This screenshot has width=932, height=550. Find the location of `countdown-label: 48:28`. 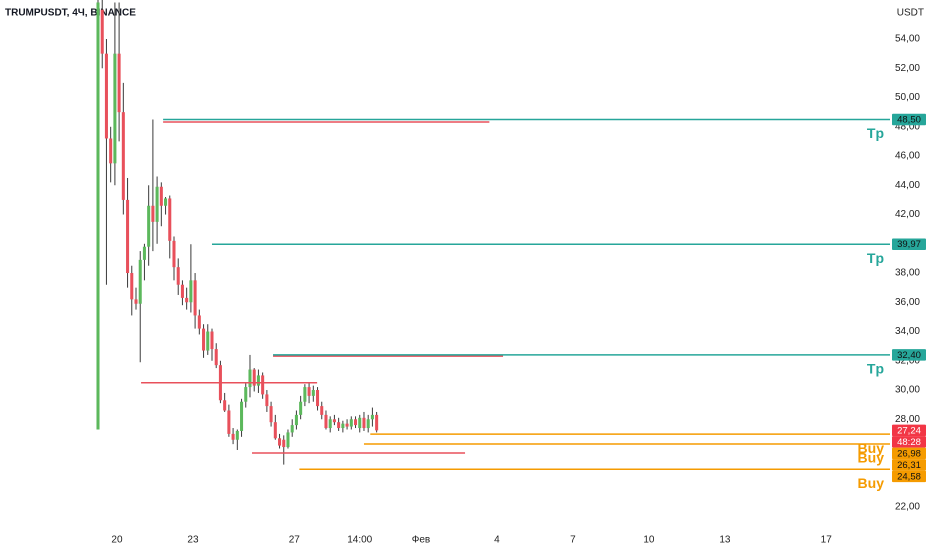

countdown-label: 48:28 is located at coordinates (909, 442).